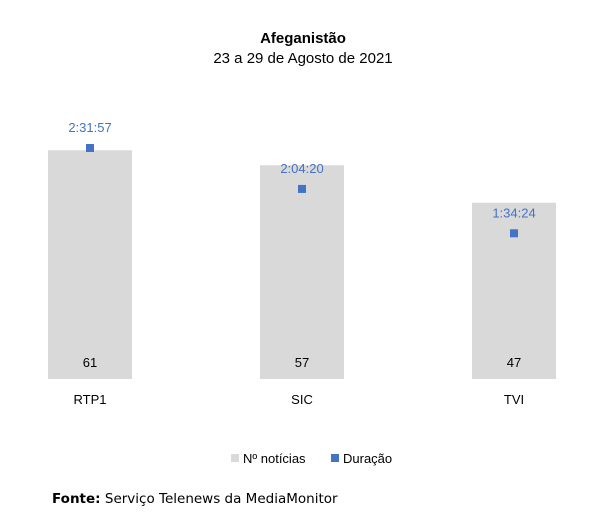 This screenshot has width=594, height=518. Describe the element at coordinates (514, 399) in the screenshot. I see `category-label: TVI` at that location.